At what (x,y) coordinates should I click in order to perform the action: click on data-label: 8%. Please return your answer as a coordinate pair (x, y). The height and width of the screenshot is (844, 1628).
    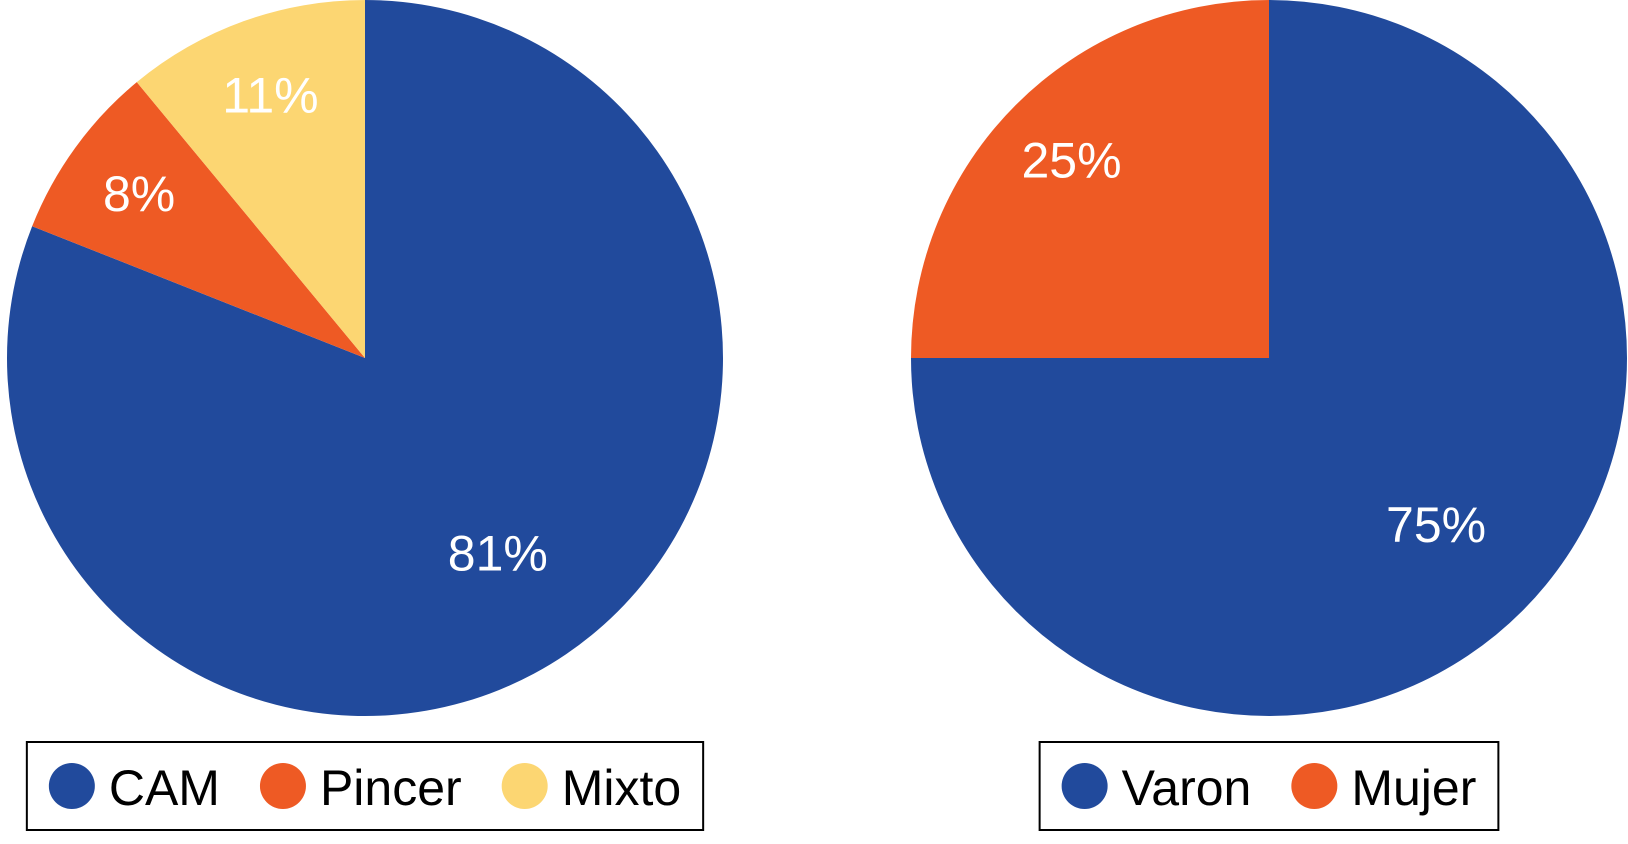
    Looking at the image, I should click on (139, 194).